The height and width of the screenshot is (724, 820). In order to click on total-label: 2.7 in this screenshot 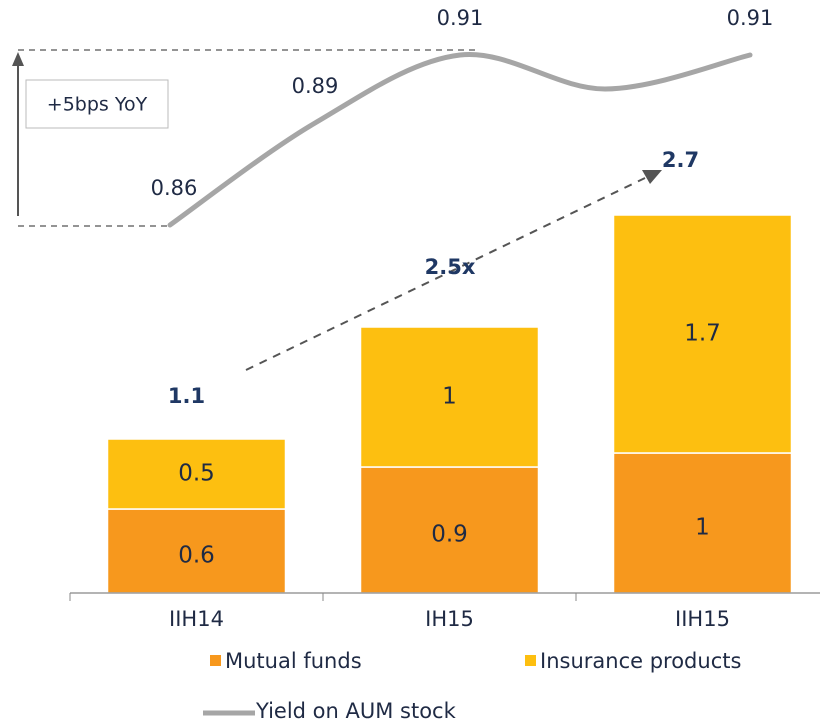, I will do `click(680, 160)`.